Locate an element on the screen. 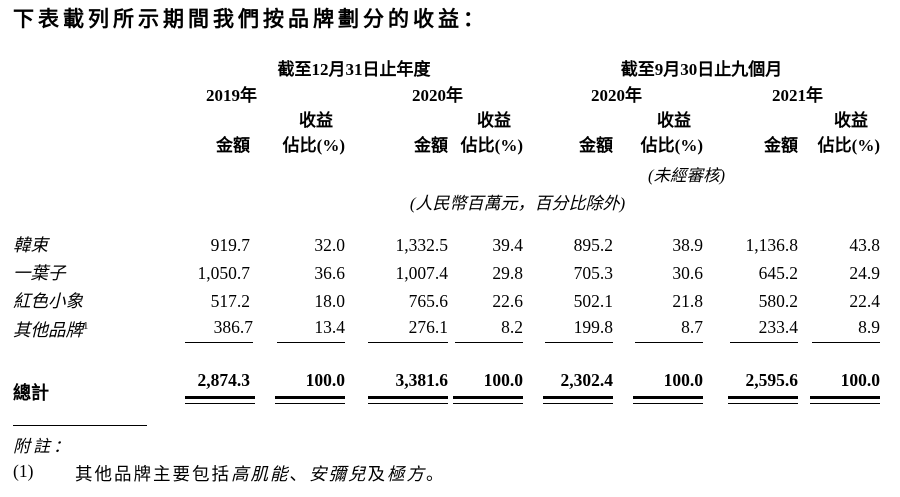  group-header-row: 截至12月31日止年度 截至9月30日止九個月 is located at coordinates (446, 69).